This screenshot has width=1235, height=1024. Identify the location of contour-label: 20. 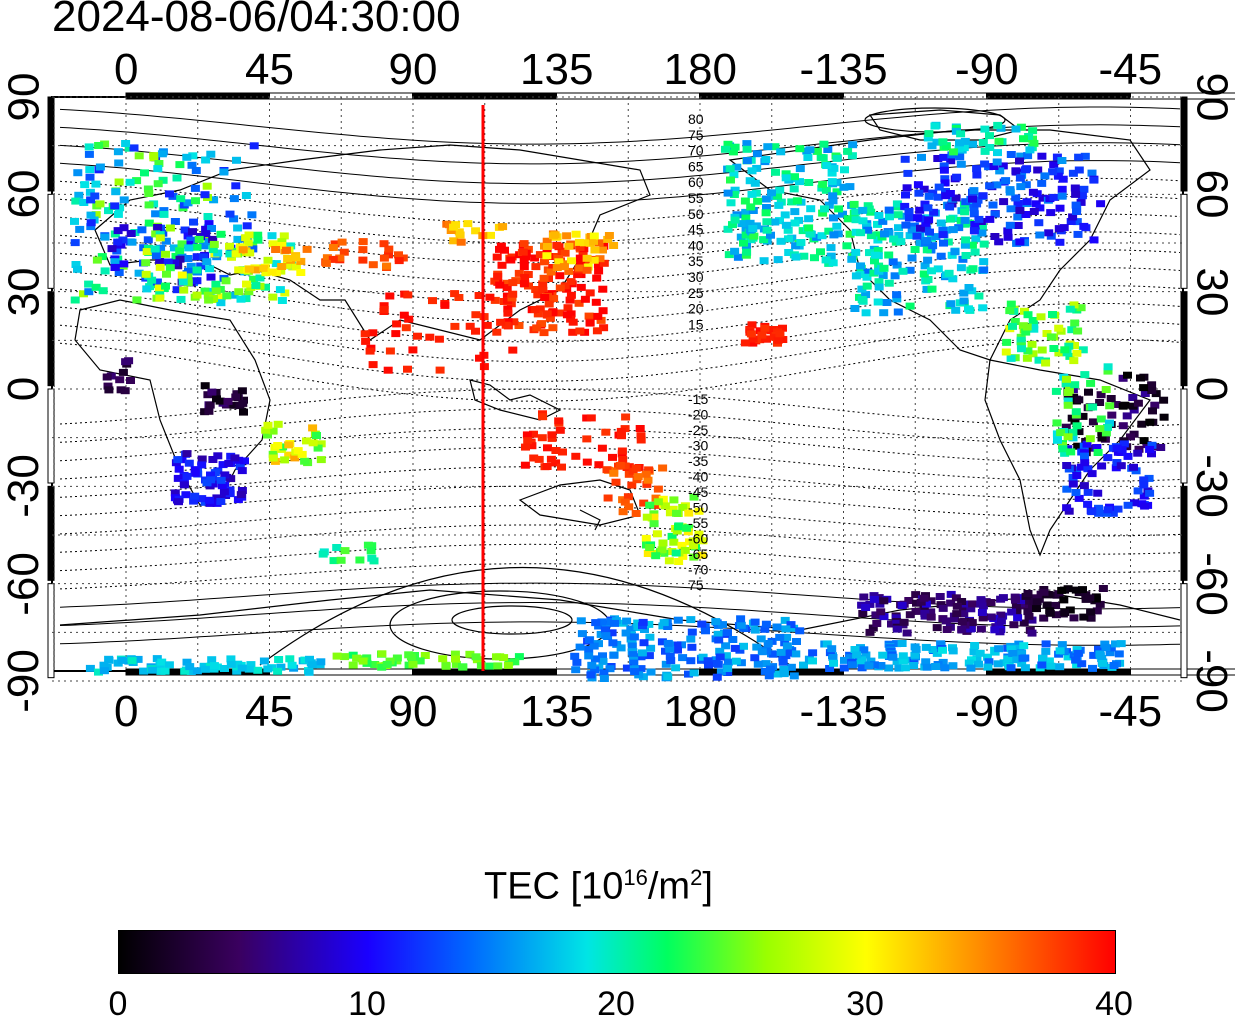
(696, 309).